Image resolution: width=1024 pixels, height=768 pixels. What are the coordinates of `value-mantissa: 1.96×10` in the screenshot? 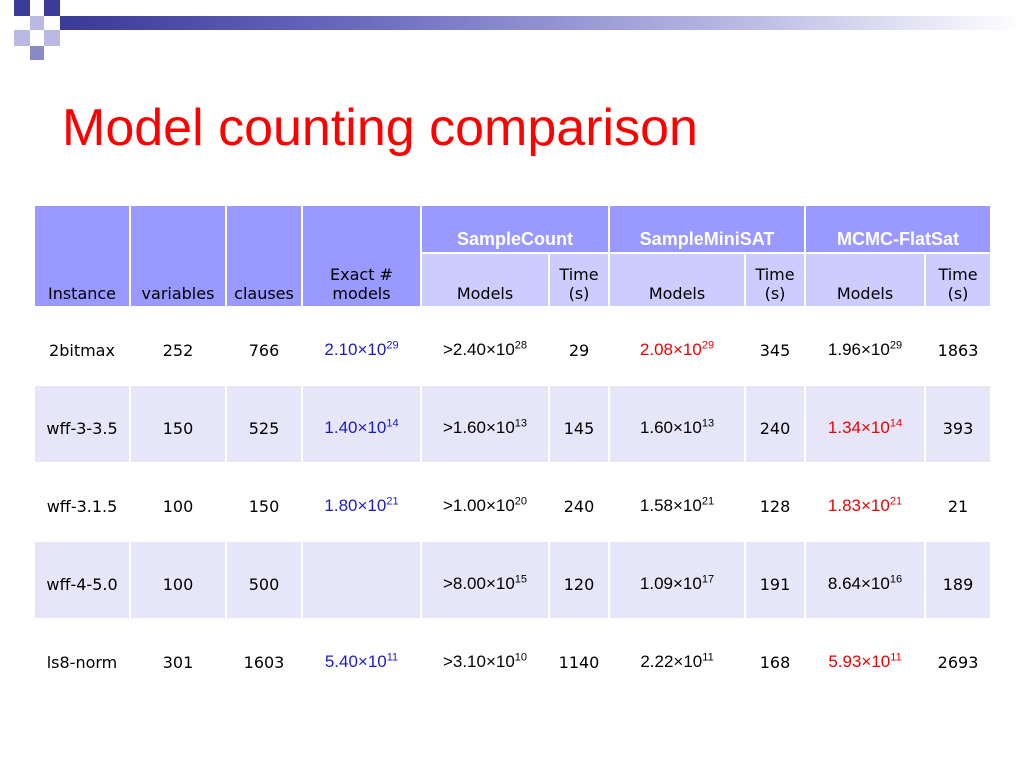 It's located at (858, 349).